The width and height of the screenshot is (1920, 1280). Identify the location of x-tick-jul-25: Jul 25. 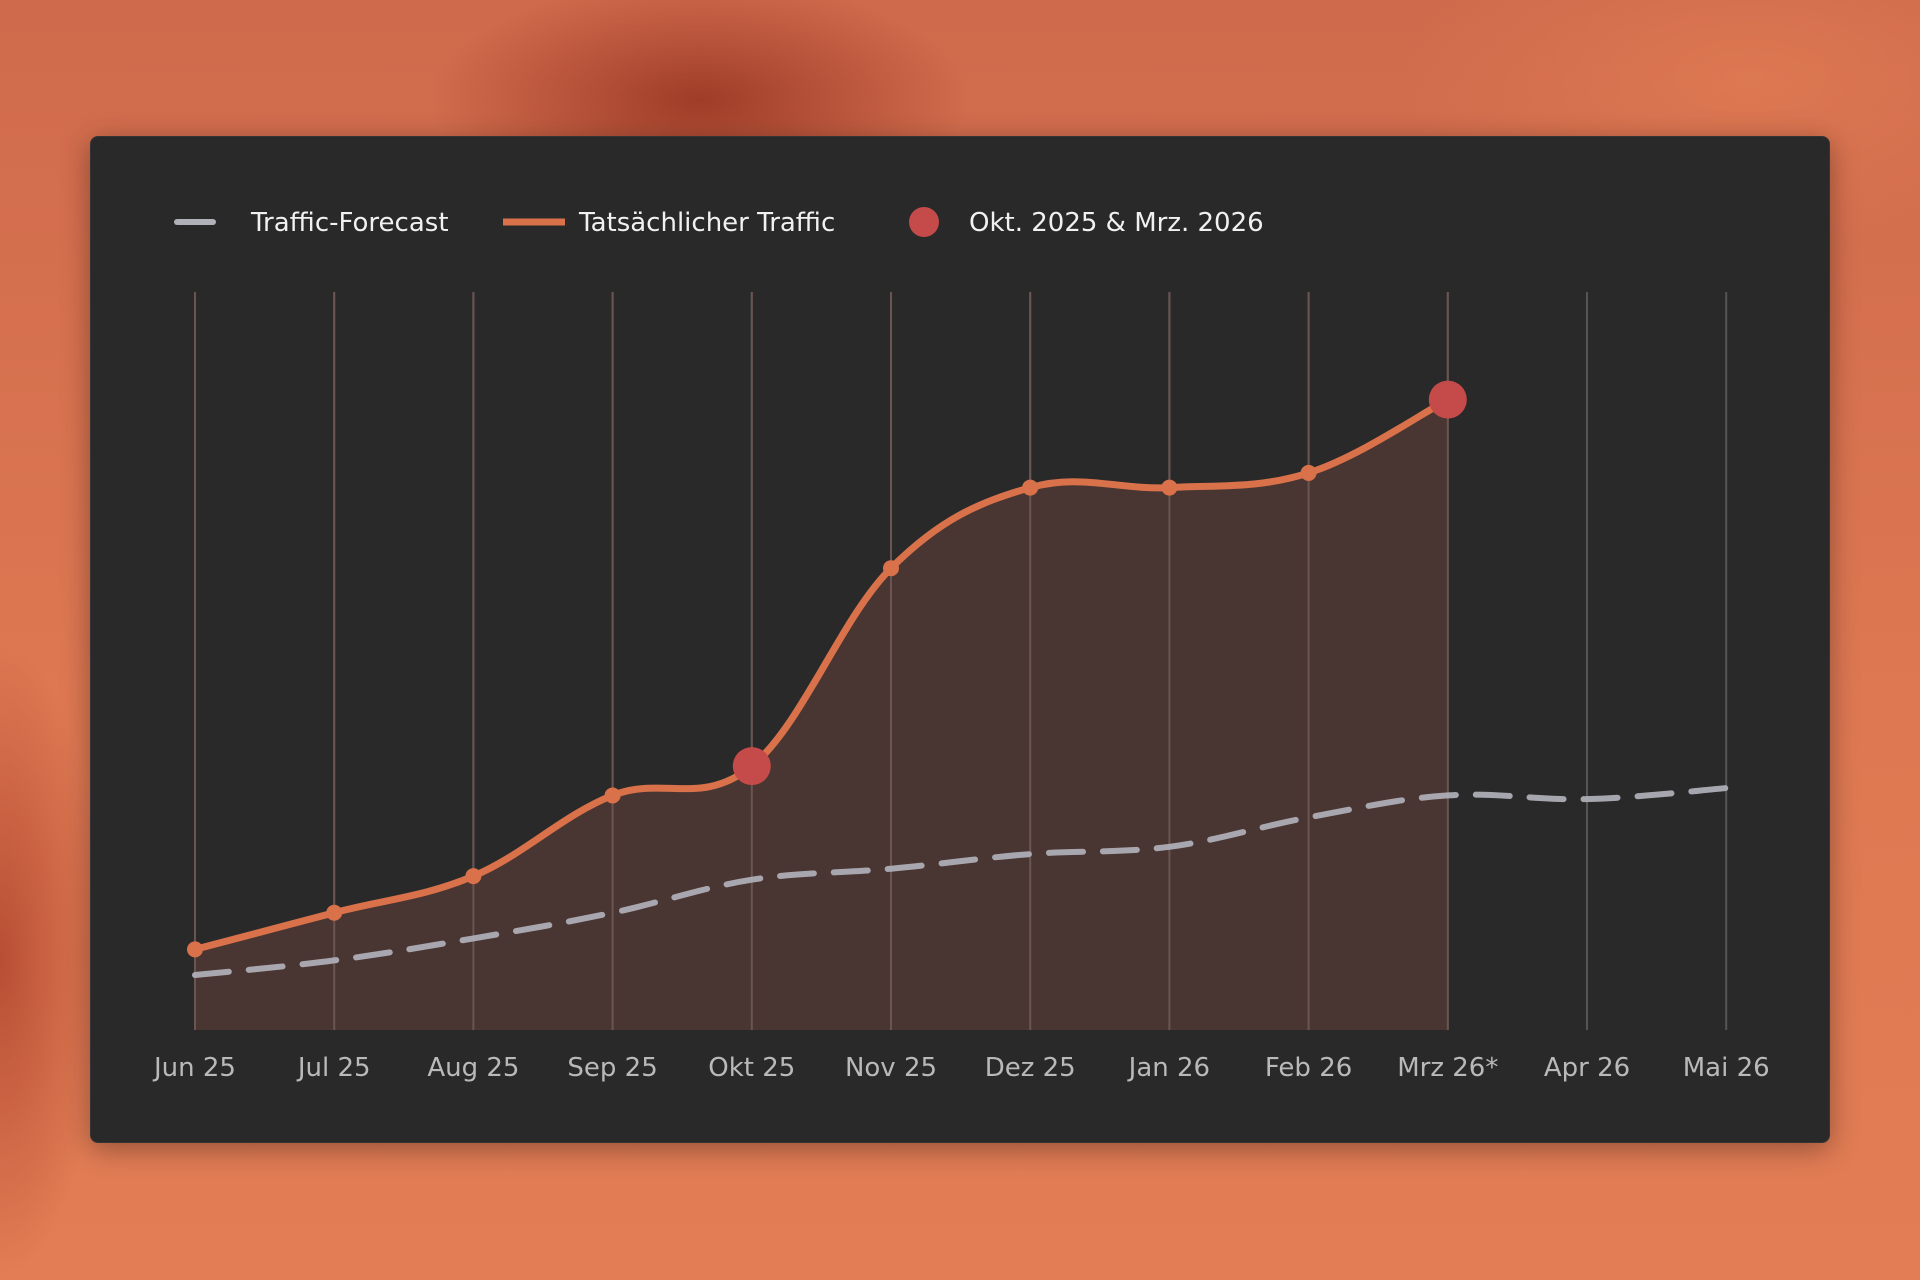
(333, 1068).